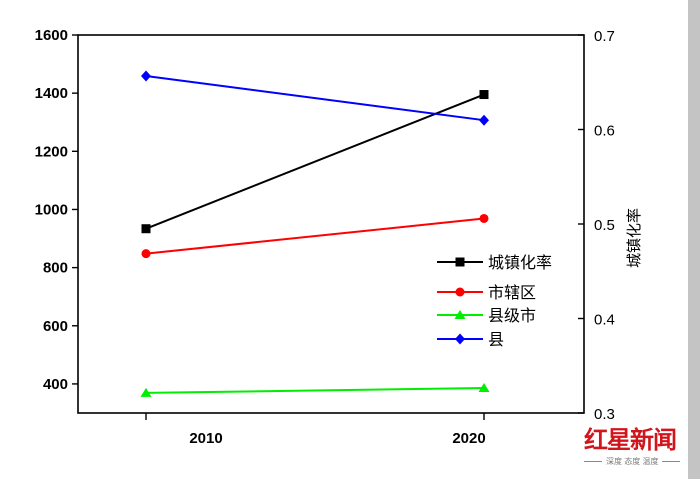 The height and width of the screenshot is (479, 700). I want to click on left-tick-label: 1000, so click(51, 209).